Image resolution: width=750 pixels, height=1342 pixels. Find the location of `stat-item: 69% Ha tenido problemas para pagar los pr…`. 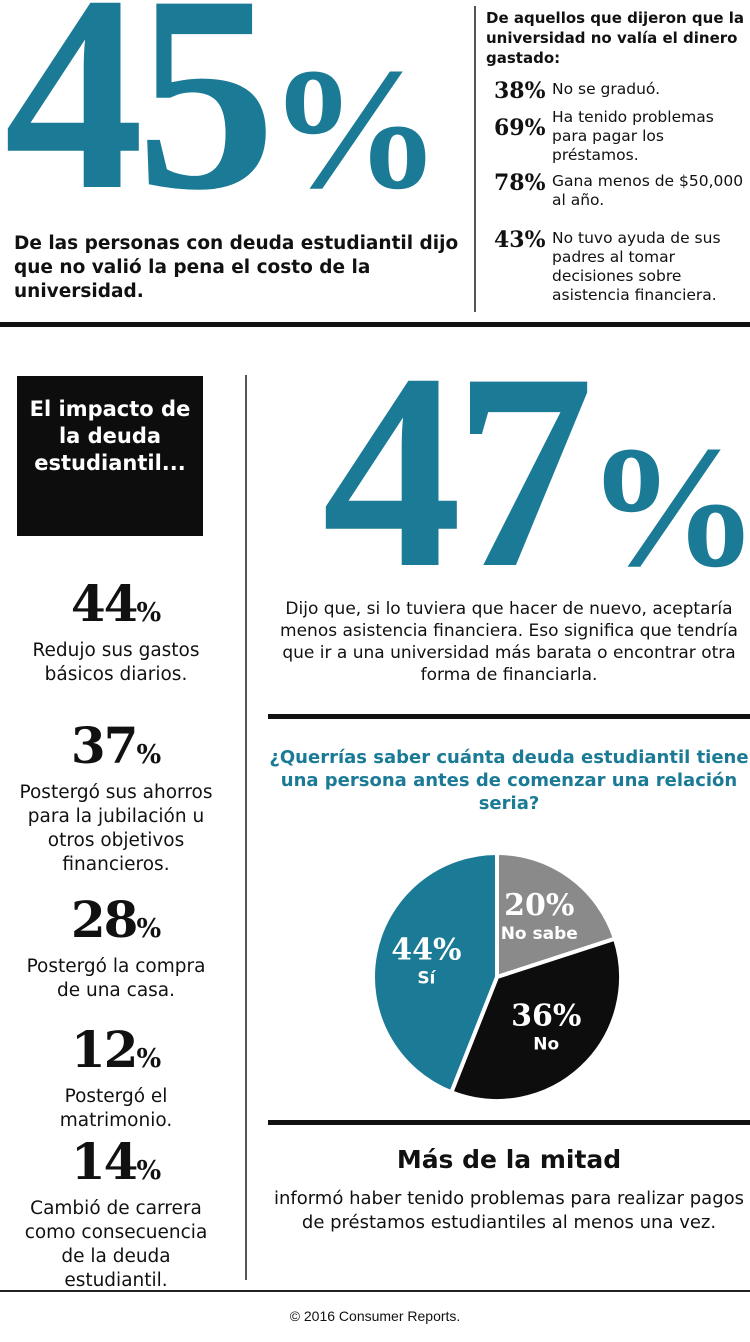

stat-item: 69% Ha tenido problemas para pagar los pr… is located at coordinates (622, 136).